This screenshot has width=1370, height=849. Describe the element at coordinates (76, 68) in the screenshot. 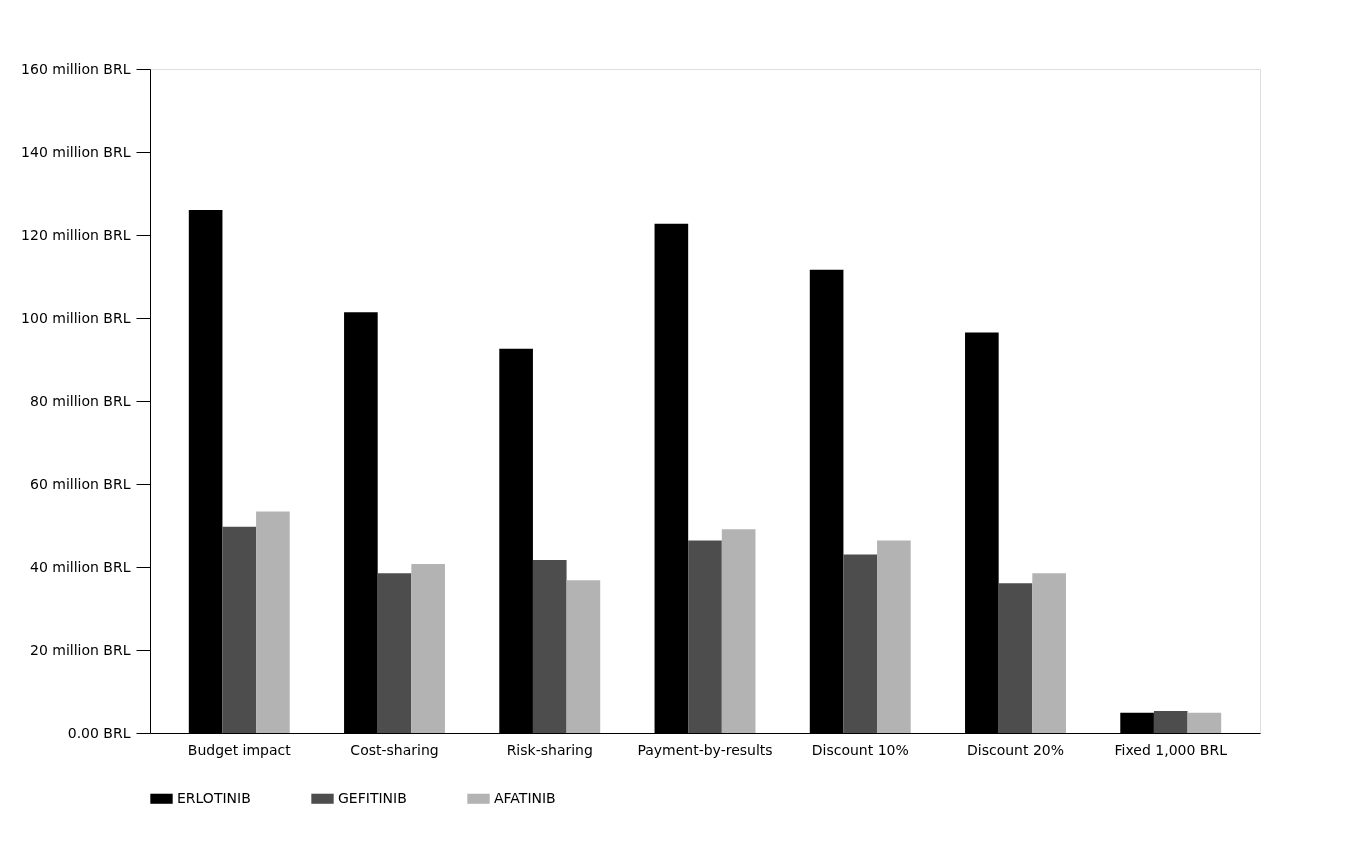

I see `y-tick-label: 160 million BRL` at that location.